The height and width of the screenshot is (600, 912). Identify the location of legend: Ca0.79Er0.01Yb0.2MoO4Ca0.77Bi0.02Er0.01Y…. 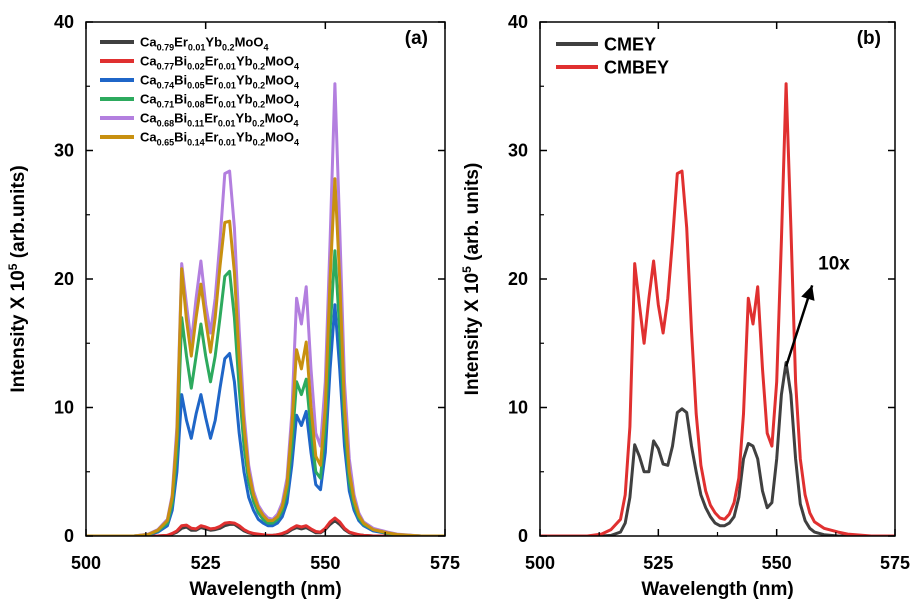
(199, 91).